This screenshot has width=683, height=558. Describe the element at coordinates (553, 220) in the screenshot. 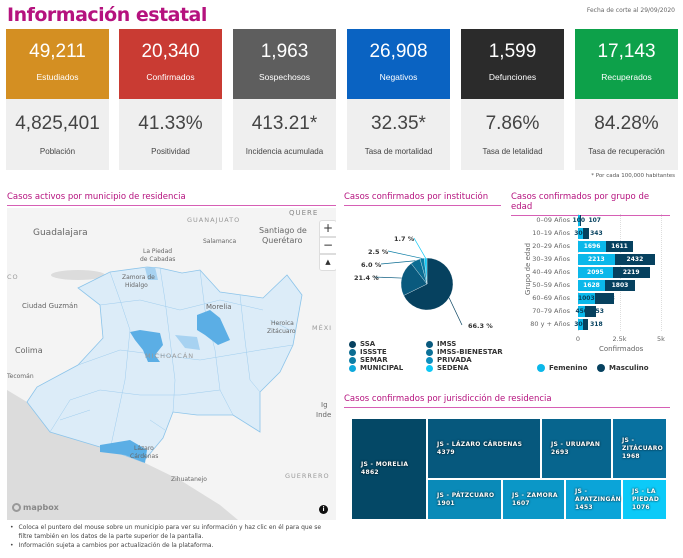

I see `y-tick-label: 0–09 Años` at that location.